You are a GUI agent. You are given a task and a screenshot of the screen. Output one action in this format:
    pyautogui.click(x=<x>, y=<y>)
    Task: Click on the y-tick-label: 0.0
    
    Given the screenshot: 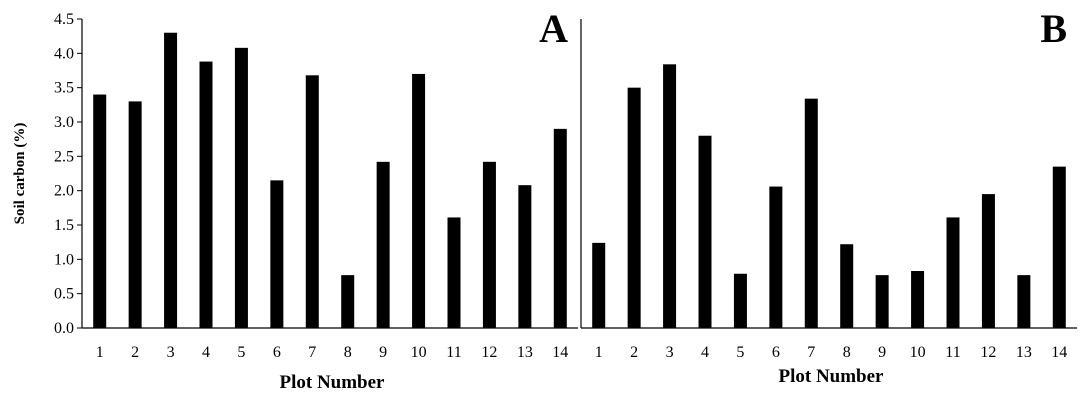 What is the action you would take?
    pyautogui.click(x=64, y=328)
    